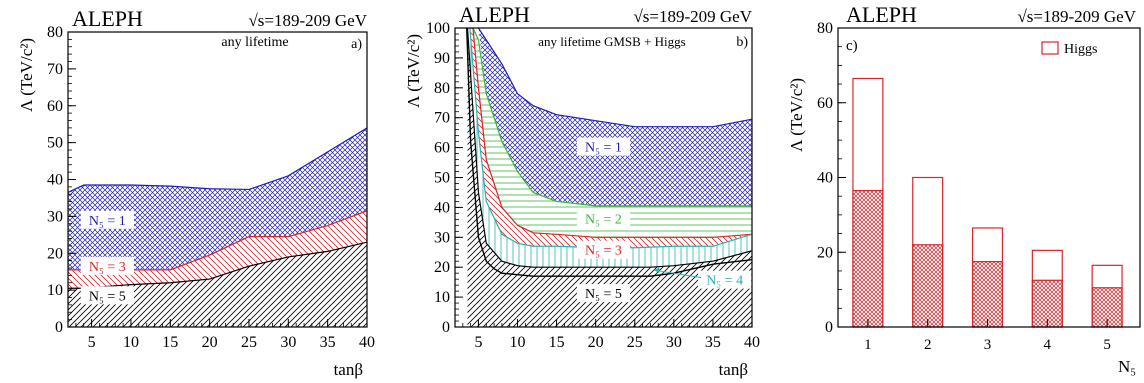 The width and height of the screenshot is (1144, 383). Describe the element at coordinates (1080, 49) in the screenshot. I see `legend-label: Higgs` at that location.